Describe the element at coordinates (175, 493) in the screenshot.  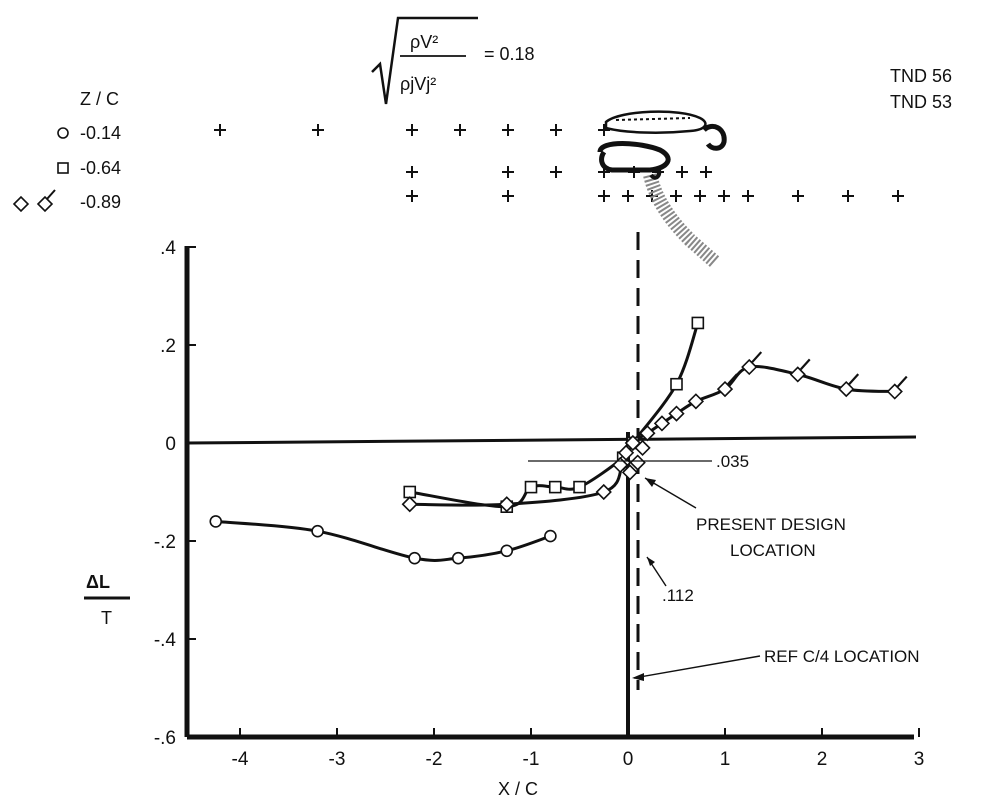
I see `y-ticks: .4 .2 0 -.2 -.4 -.6` at that location.